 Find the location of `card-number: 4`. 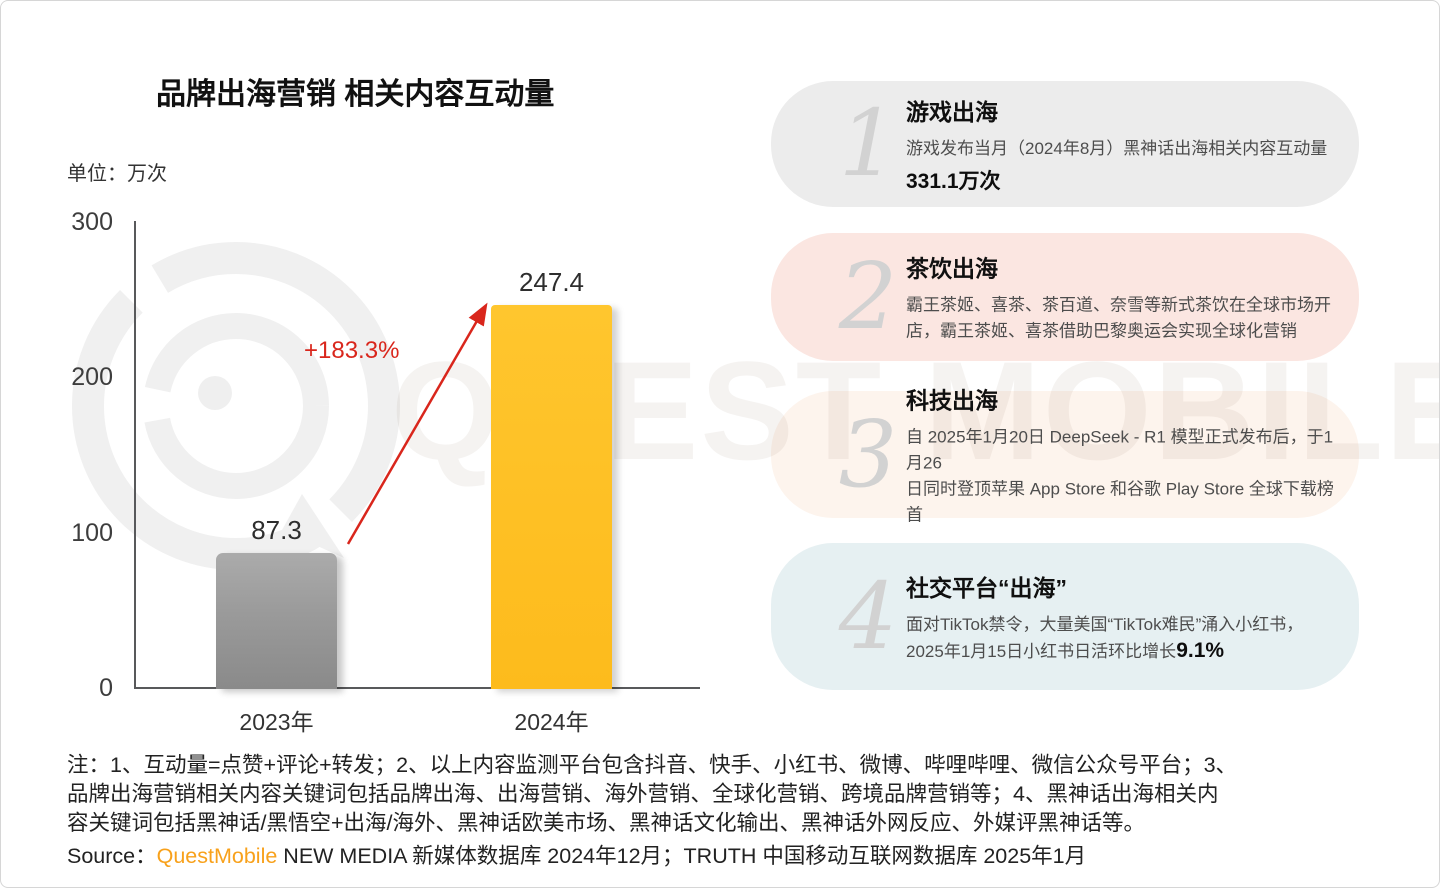

card-number: 4 is located at coordinates (868, 616).